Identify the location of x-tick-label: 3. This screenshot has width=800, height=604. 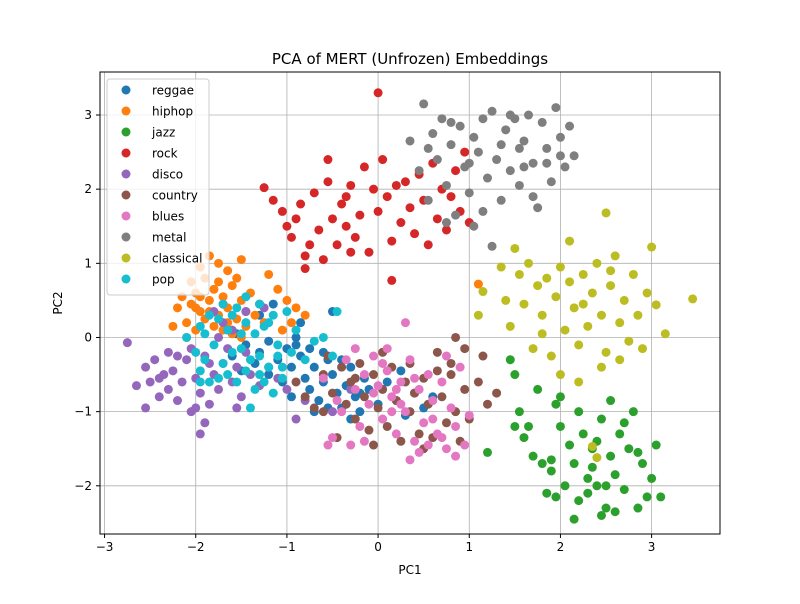
(652, 547).